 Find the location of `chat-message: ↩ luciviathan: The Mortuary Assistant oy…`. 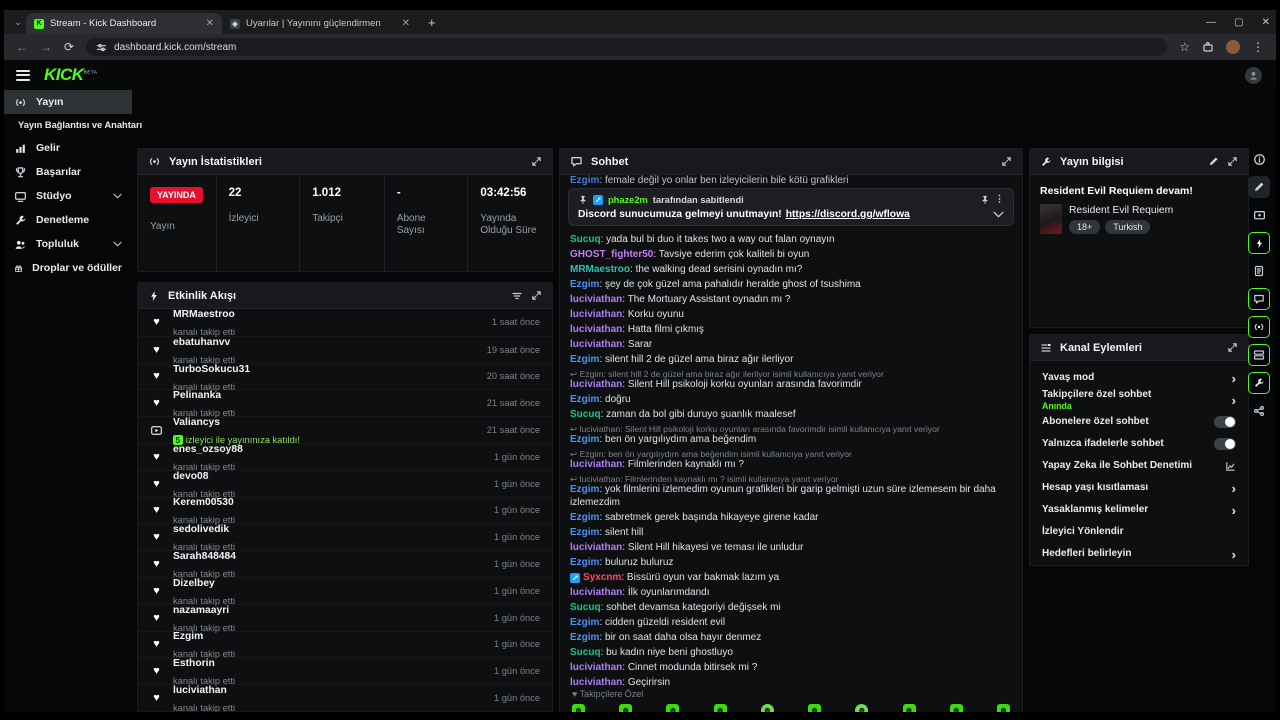

chat-message: ↩ luciviathan: The Mortuary Assistant oy… is located at coordinates (680, 299).